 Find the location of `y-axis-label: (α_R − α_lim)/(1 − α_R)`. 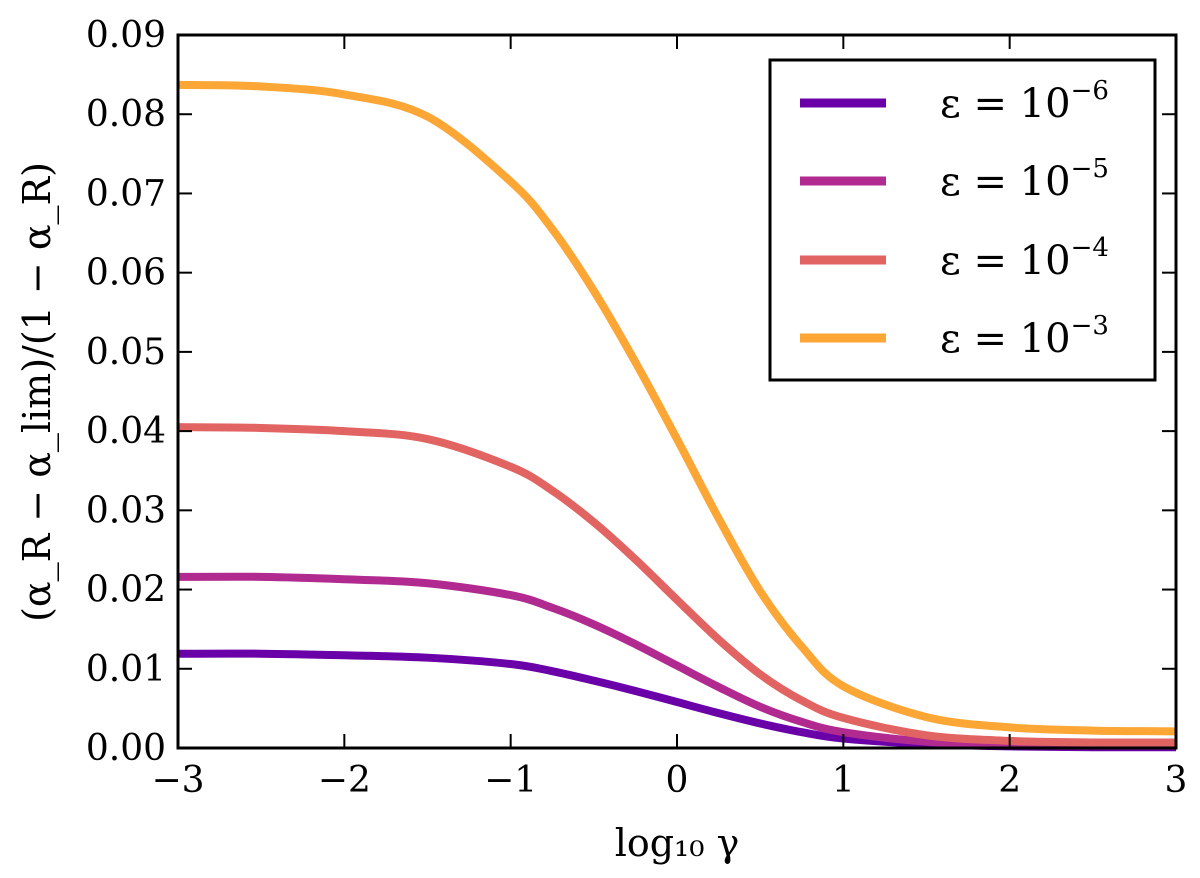

y-axis-label: (α_R − α_lim)/(1 − α_R) is located at coordinates (37, 392).